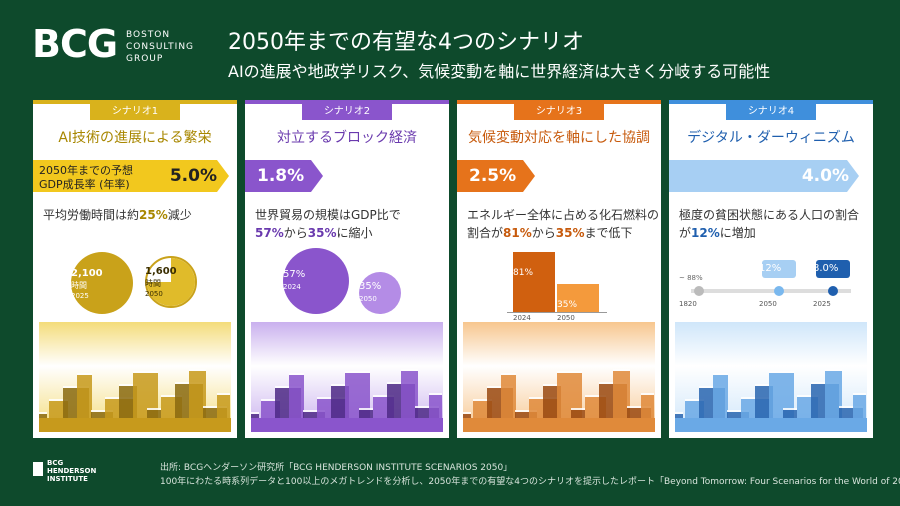  I want to click on description-line: 世界貿易の規模はGDP比で, so click(328, 215).